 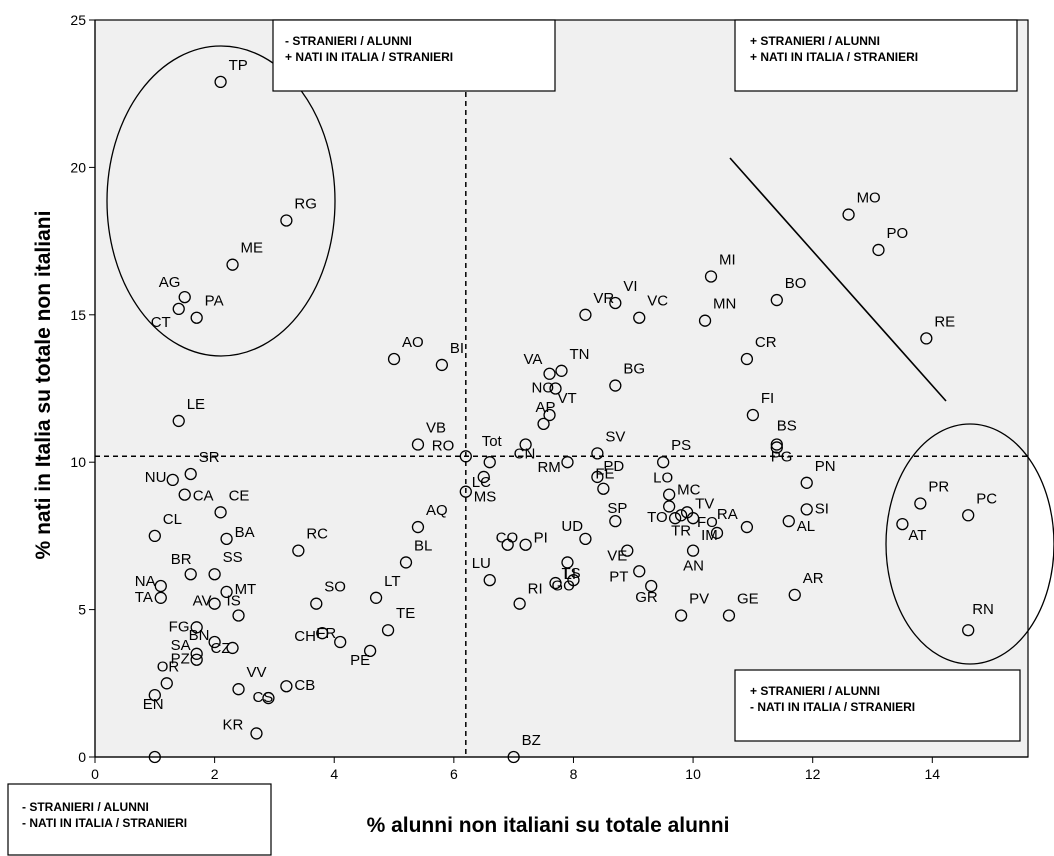 What do you see at coordinates (457, 348) in the screenshot?
I see `point-label: BI` at bounding box center [457, 348].